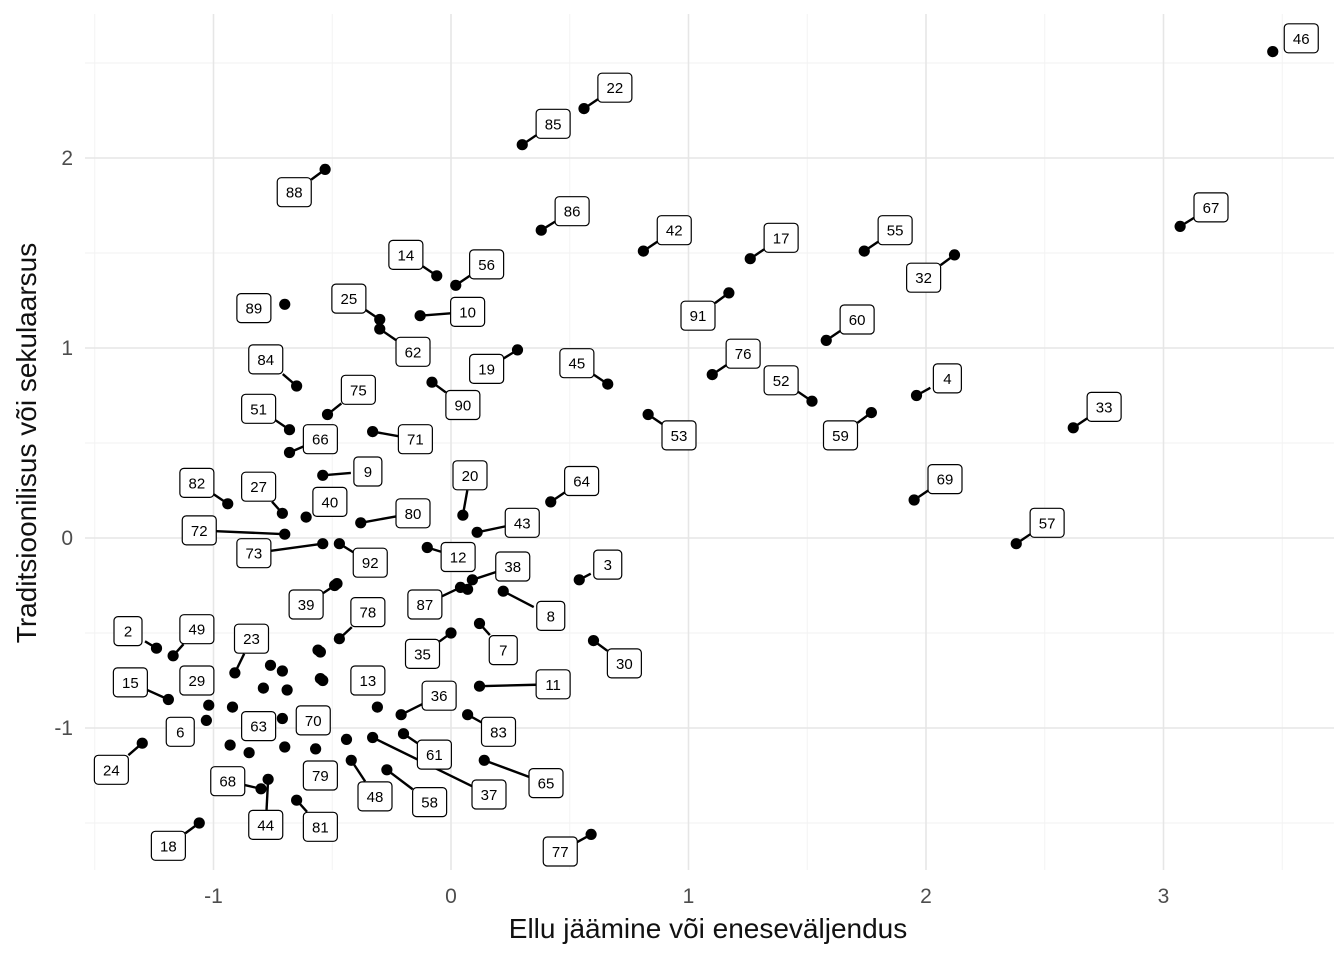 The image size is (1344, 960). What do you see at coordinates (320, 827) in the screenshot?
I see `point-label-text: 81` at bounding box center [320, 827].